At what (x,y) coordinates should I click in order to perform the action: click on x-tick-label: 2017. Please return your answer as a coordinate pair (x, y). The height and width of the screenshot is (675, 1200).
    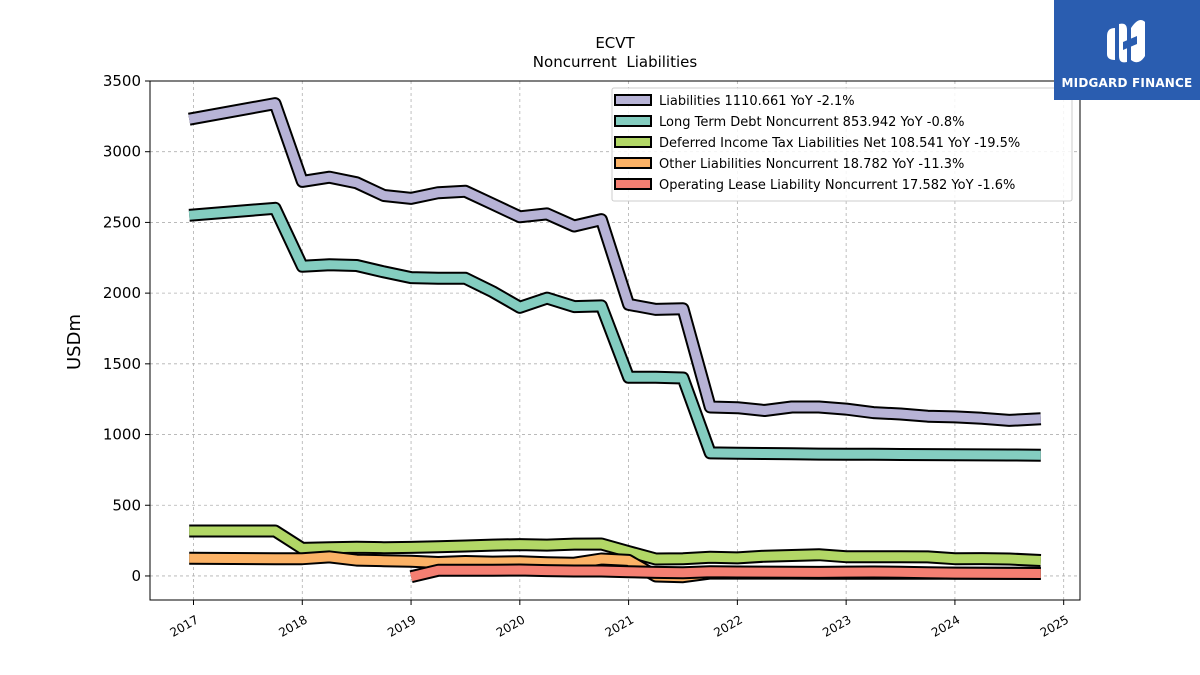
    Looking at the image, I should click on (184, 625).